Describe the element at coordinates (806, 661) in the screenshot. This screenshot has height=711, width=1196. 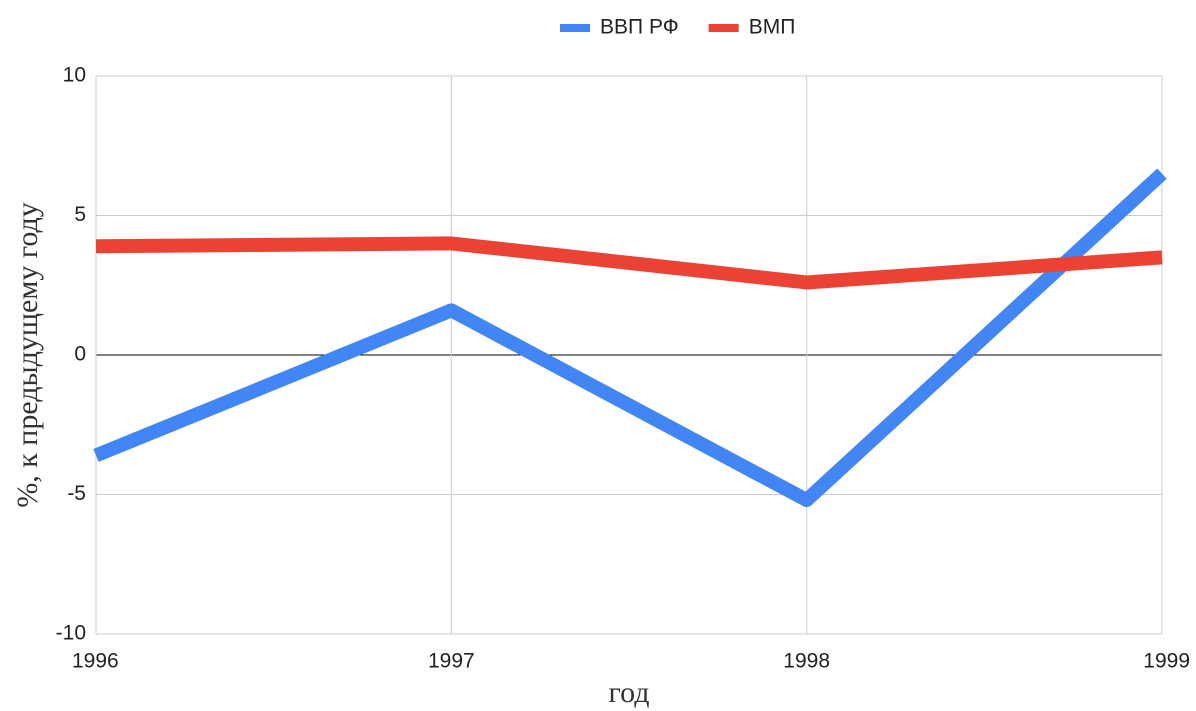
I see `x-tick-label: 1998` at that location.